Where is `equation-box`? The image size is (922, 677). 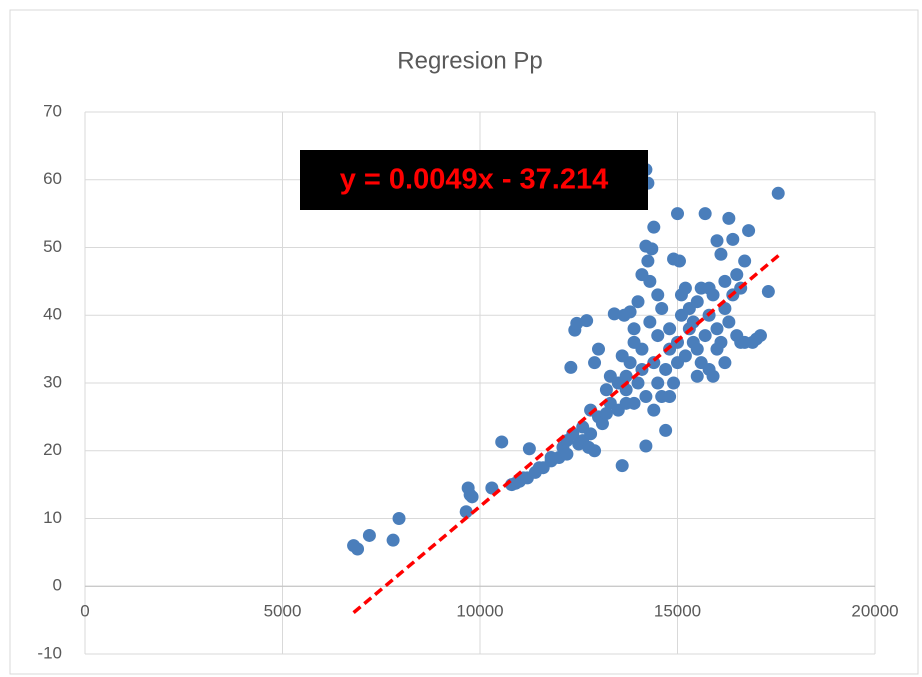 equation-box is located at coordinates (474, 180).